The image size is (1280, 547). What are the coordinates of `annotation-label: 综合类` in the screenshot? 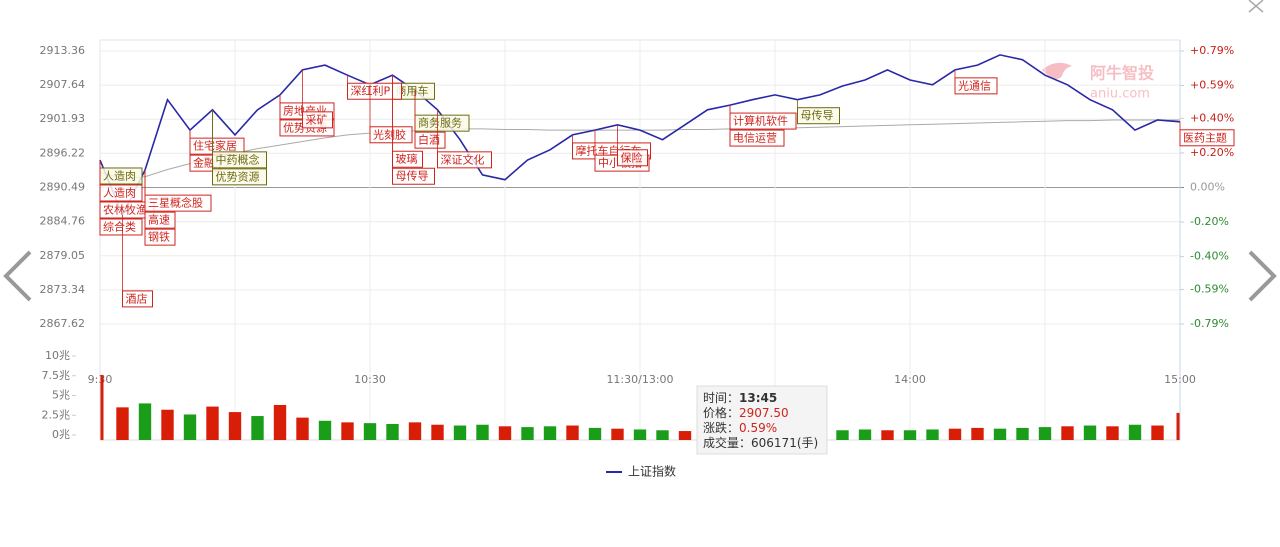 It's located at (119, 226).